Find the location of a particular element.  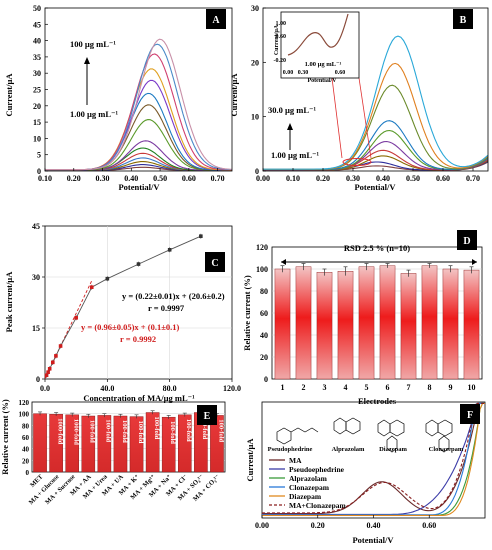

panel-letter-box-c is located at coordinates (215, 262).